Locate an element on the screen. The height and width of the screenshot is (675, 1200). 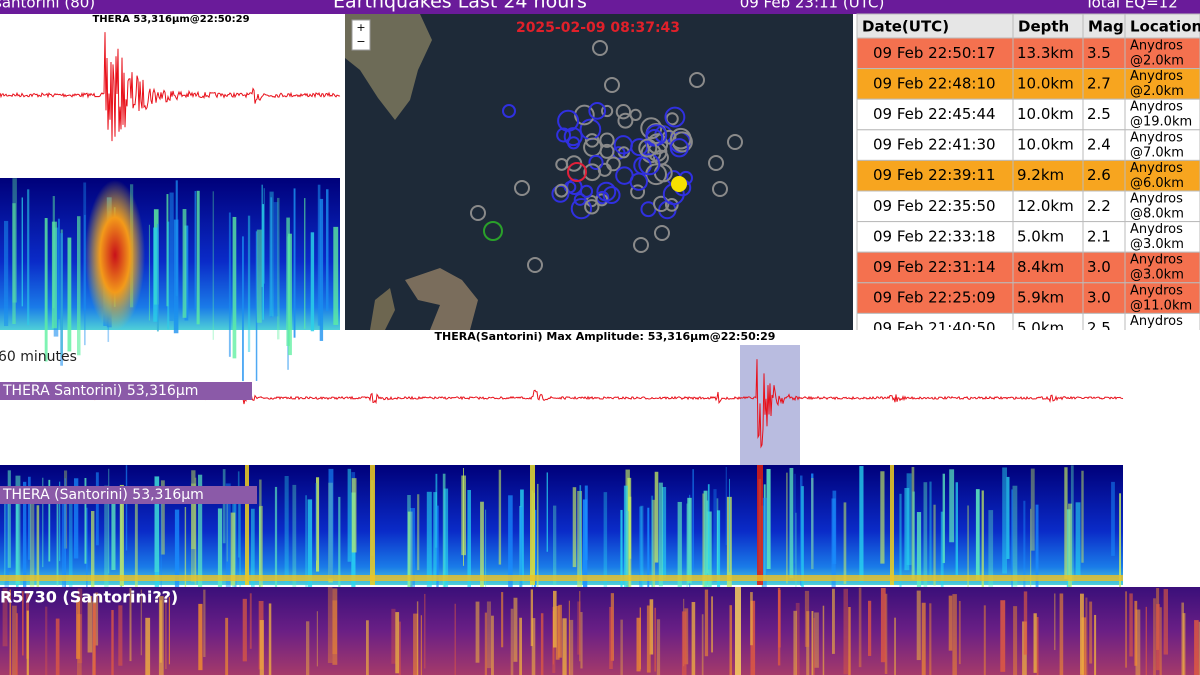
cell-text: @7.0km is located at coordinates (1157, 152).